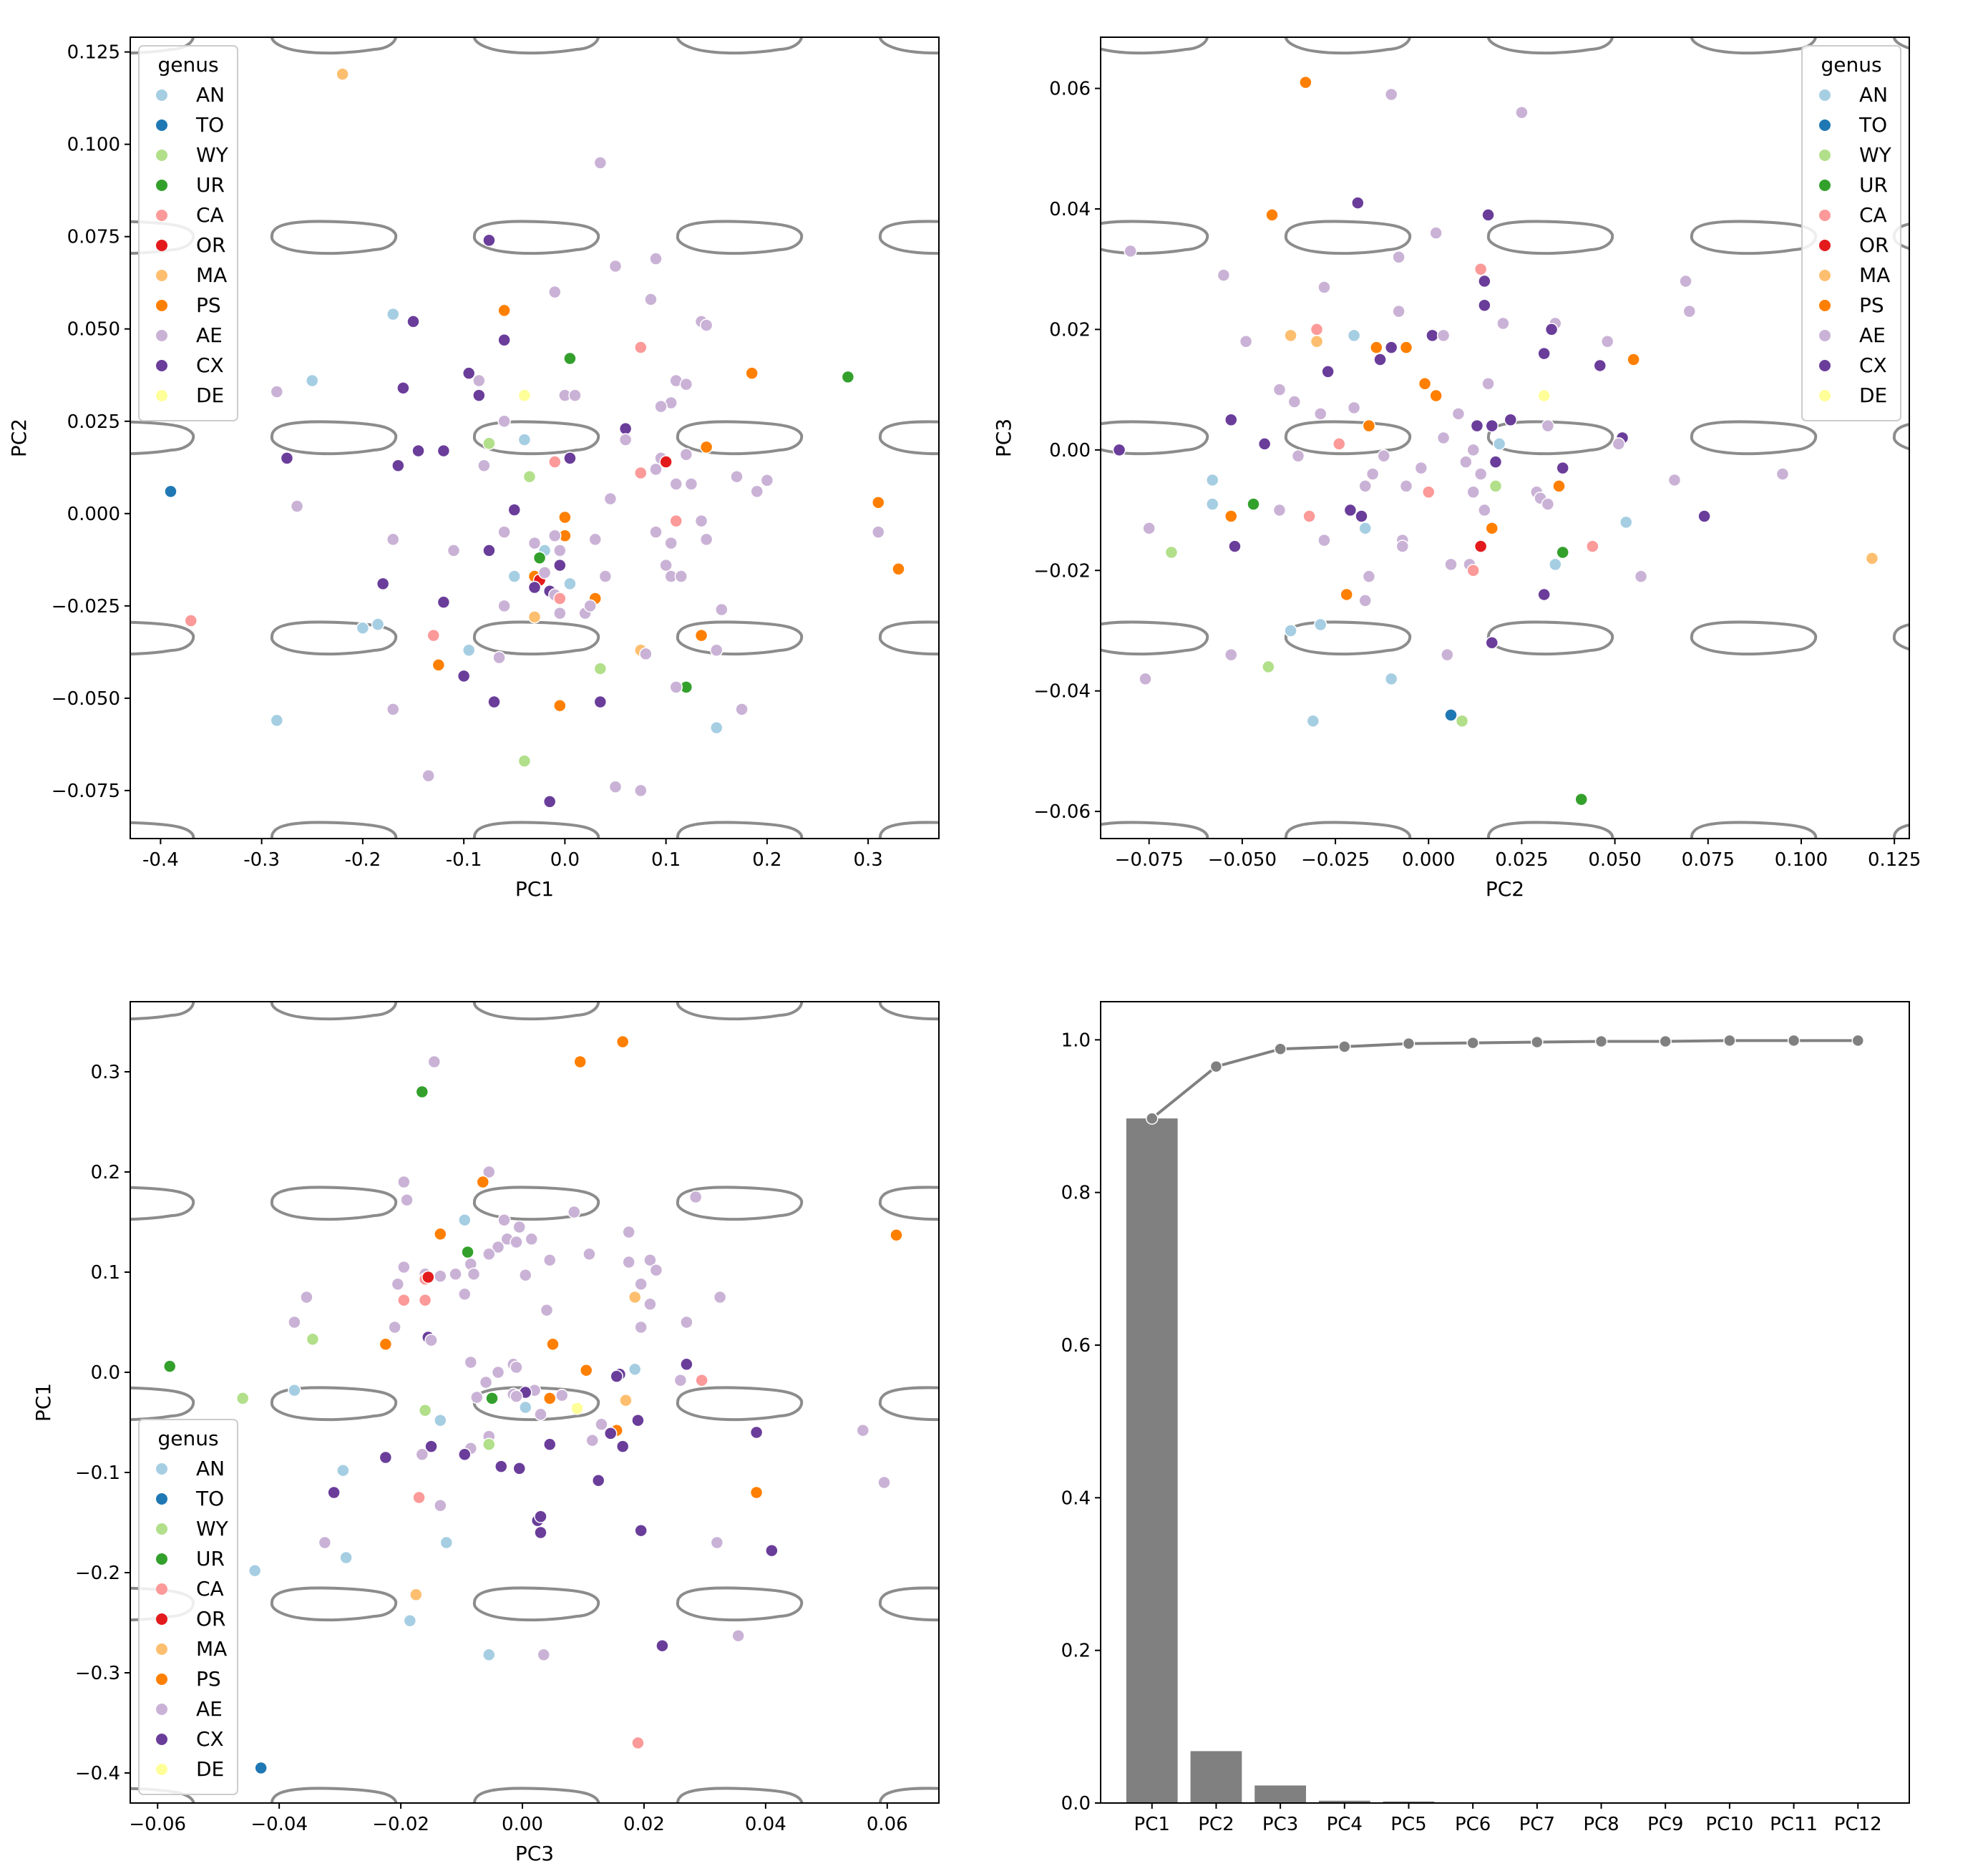 This screenshot has width=1983, height=1876. Describe the element at coordinates (19, 438) in the screenshot. I see `y-axis-label: PC2` at that location.